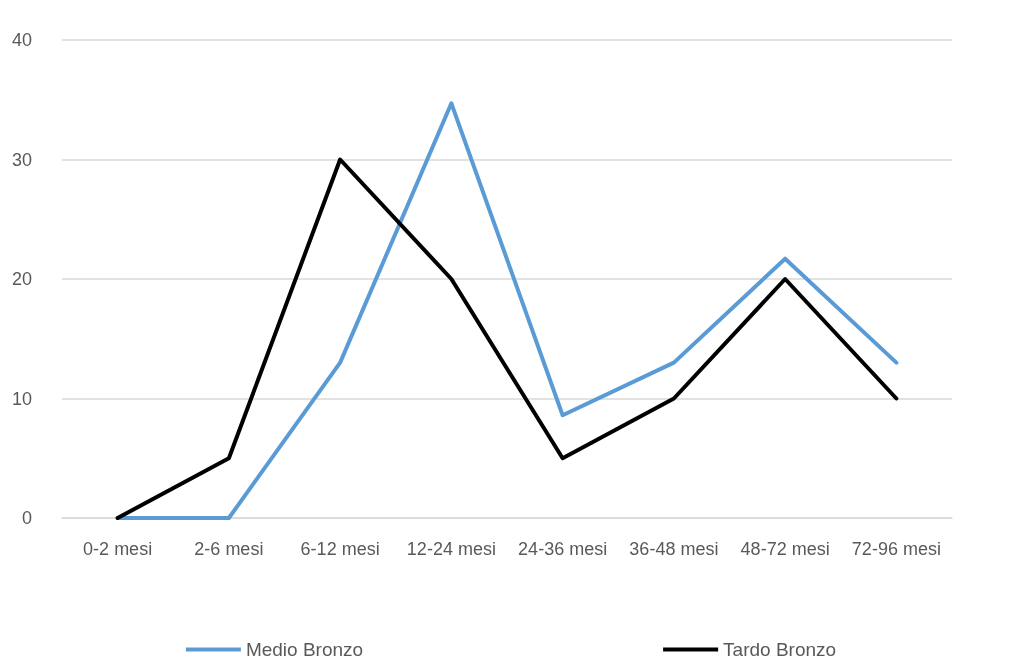 The image size is (1022, 668). I want to click on x-tick-label: 6-12 mesi, so click(340, 549).